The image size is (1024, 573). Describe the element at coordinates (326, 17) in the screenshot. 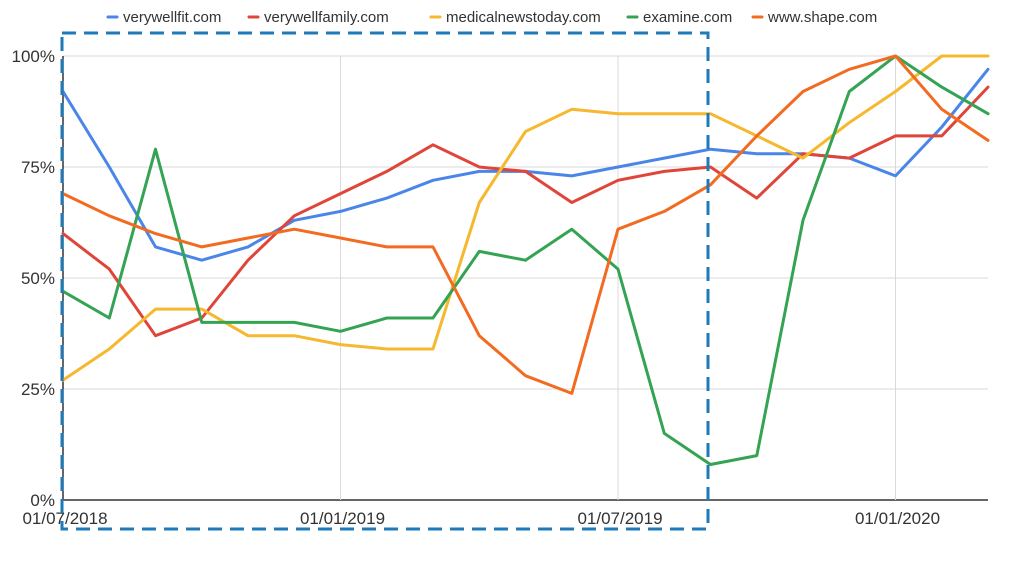

I see `legend-label: verywellfamily.com` at that location.